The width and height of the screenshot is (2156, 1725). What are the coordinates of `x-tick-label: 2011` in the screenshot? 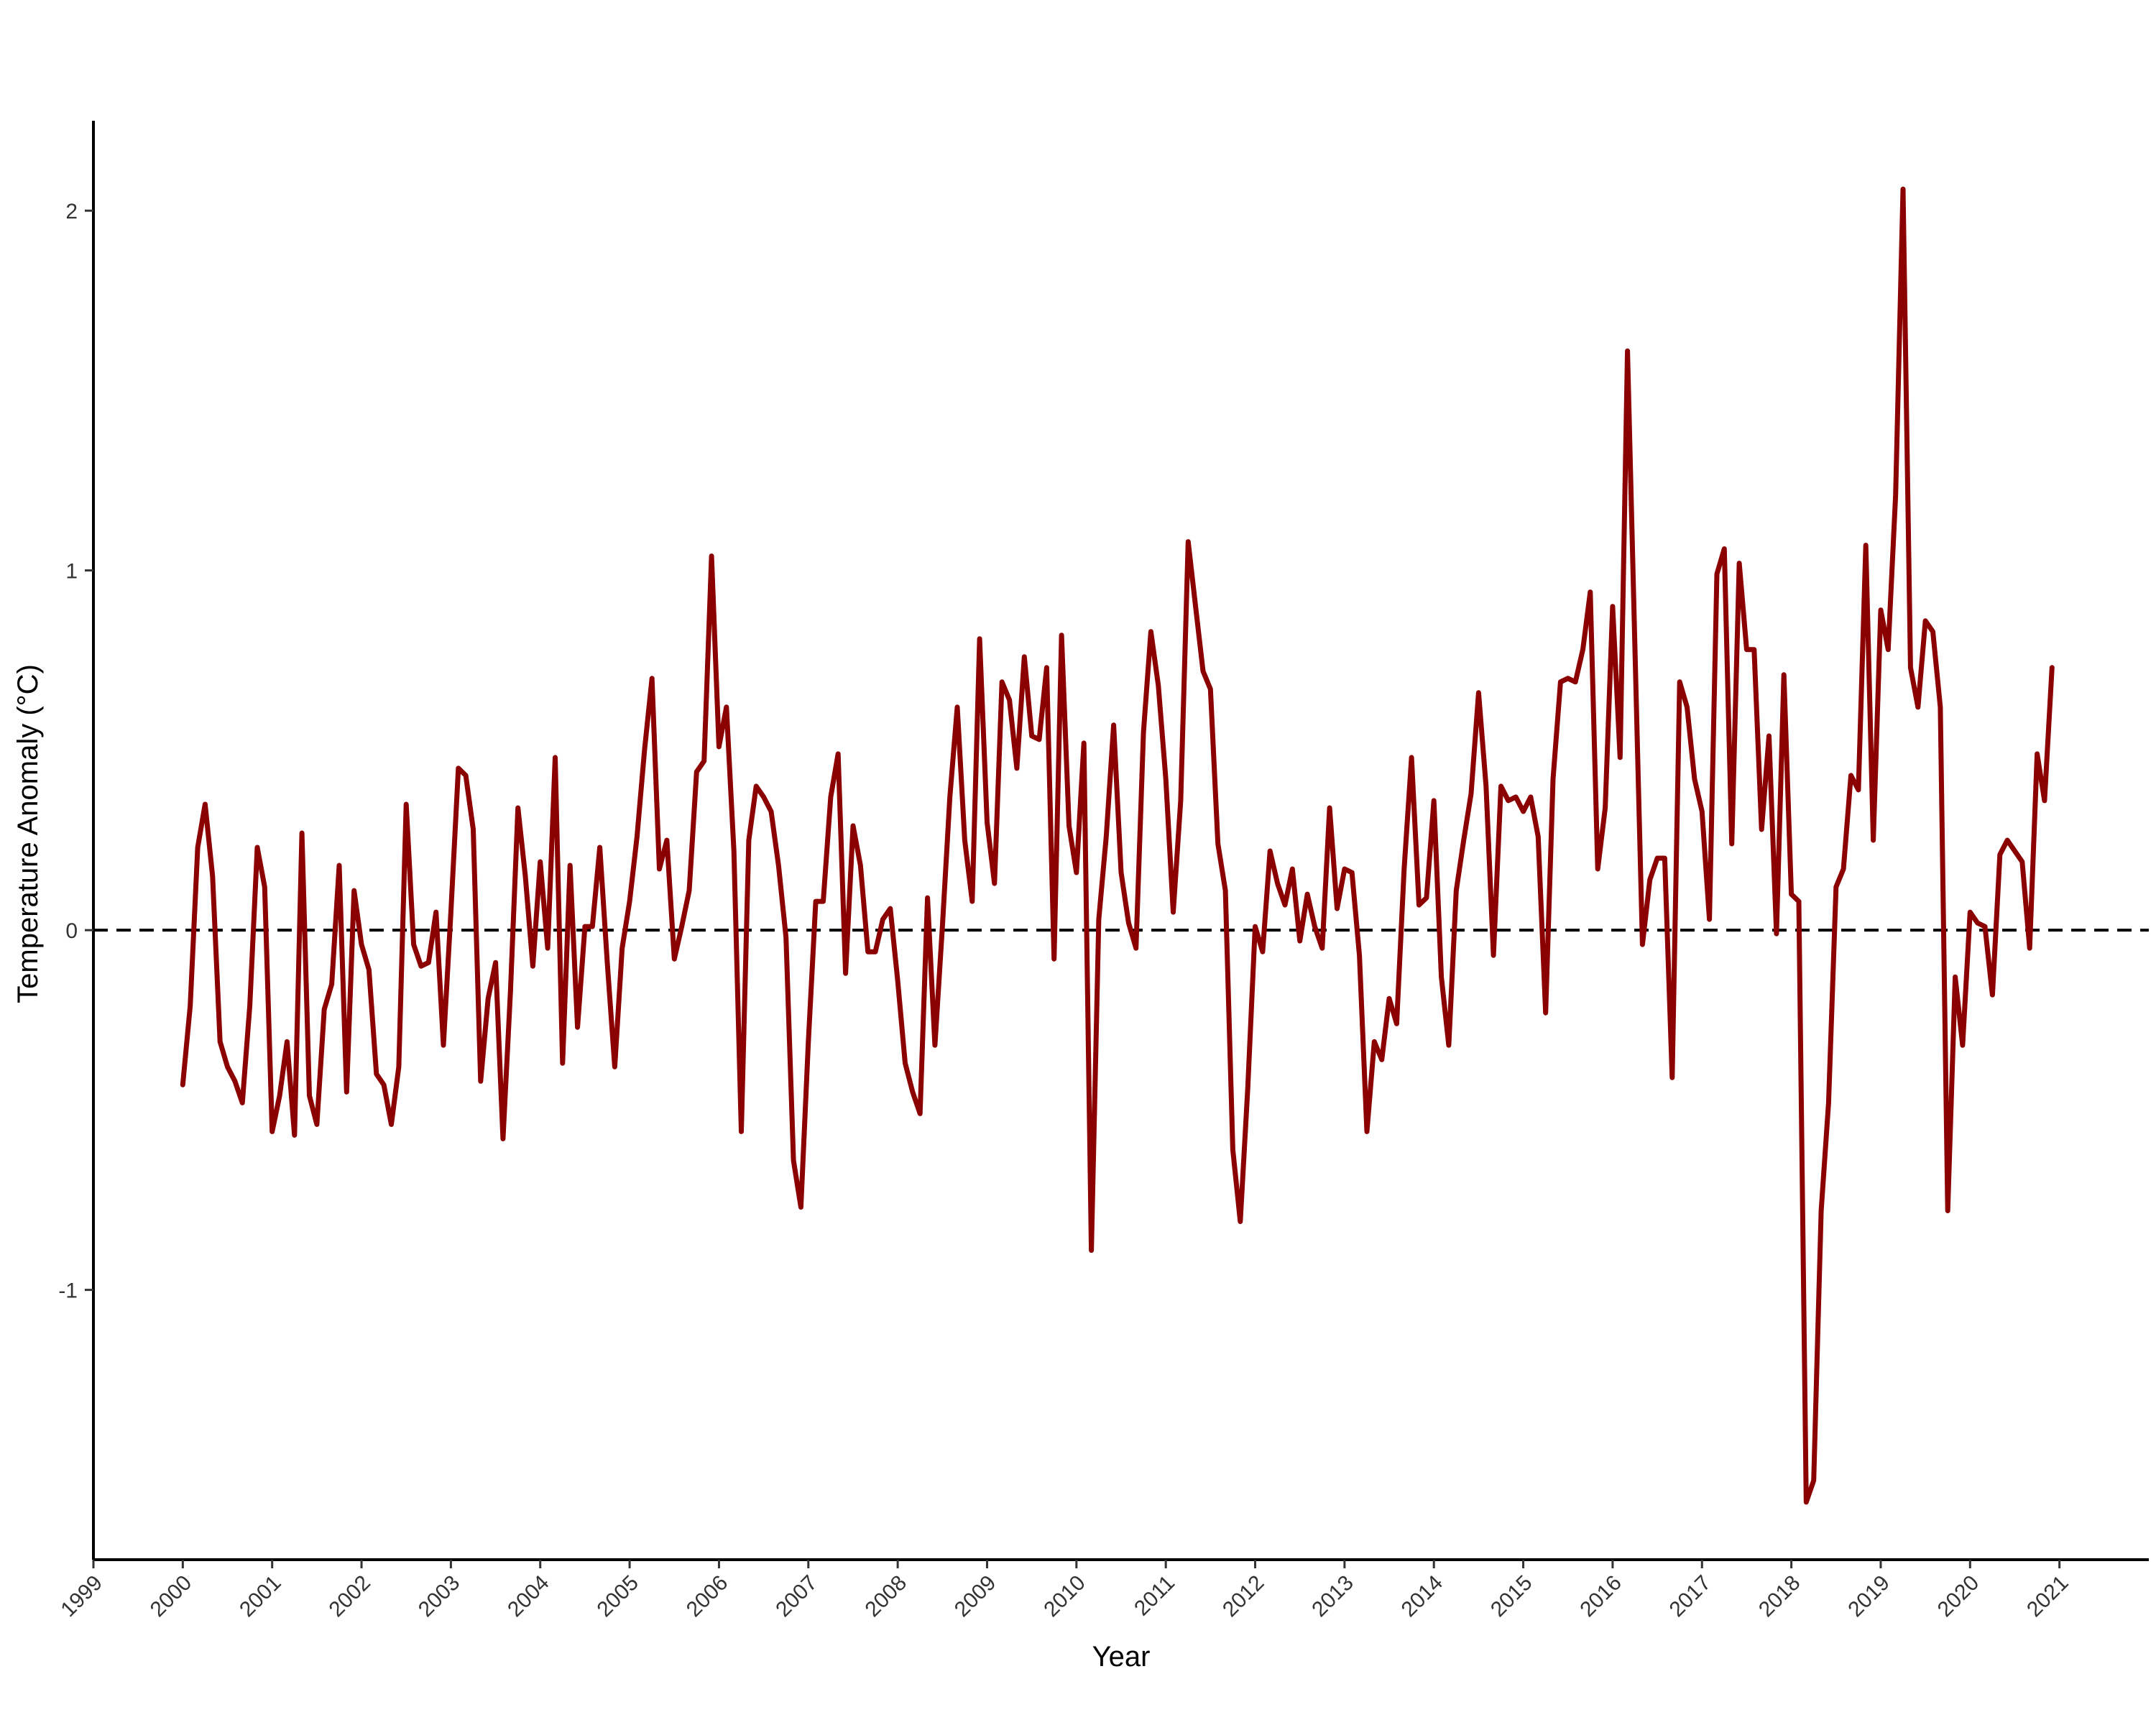 It's located at (1154, 1596).